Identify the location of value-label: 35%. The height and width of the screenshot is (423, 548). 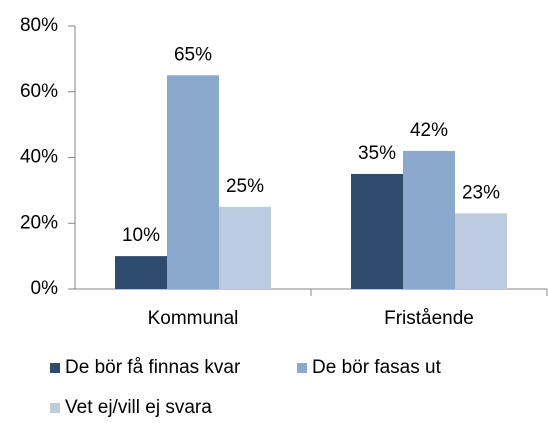
(377, 153).